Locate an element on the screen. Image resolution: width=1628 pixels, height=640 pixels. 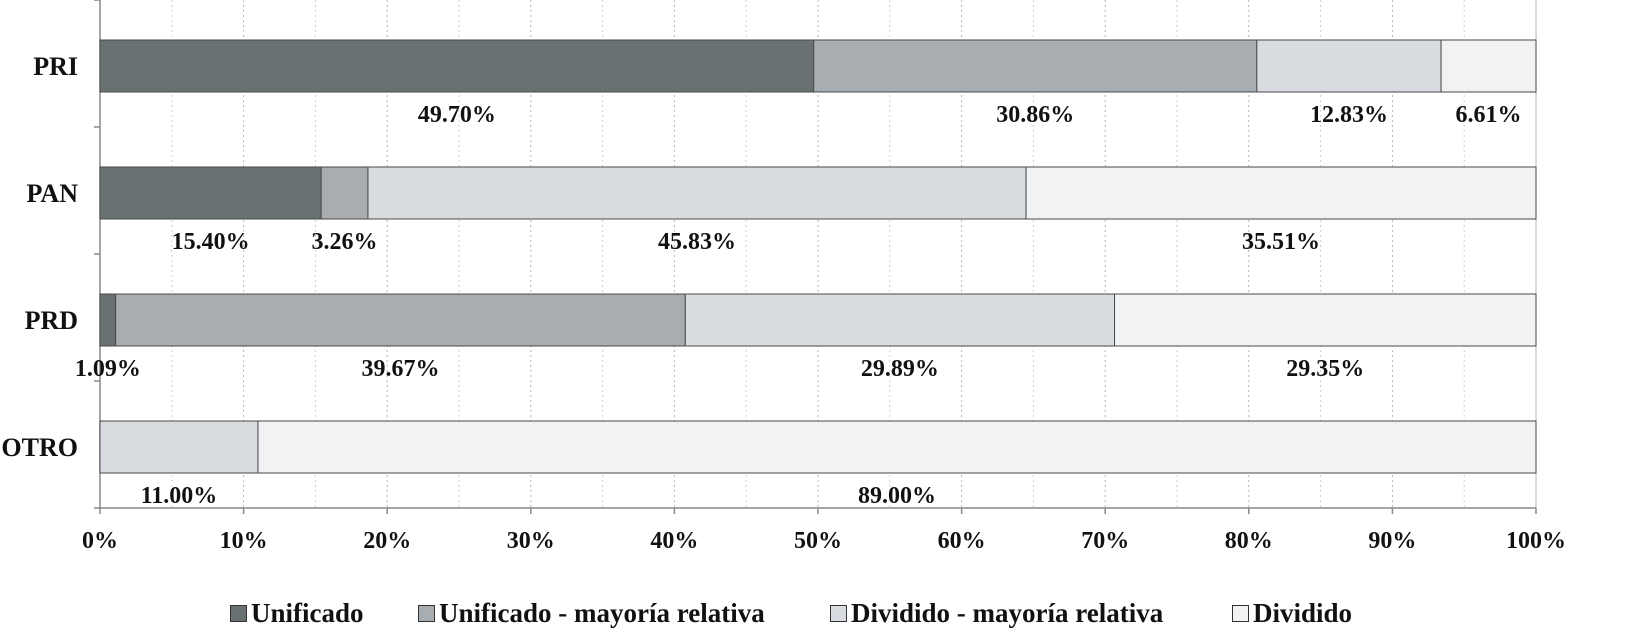
x-tick-label: 70% is located at coordinates (1105, 541).